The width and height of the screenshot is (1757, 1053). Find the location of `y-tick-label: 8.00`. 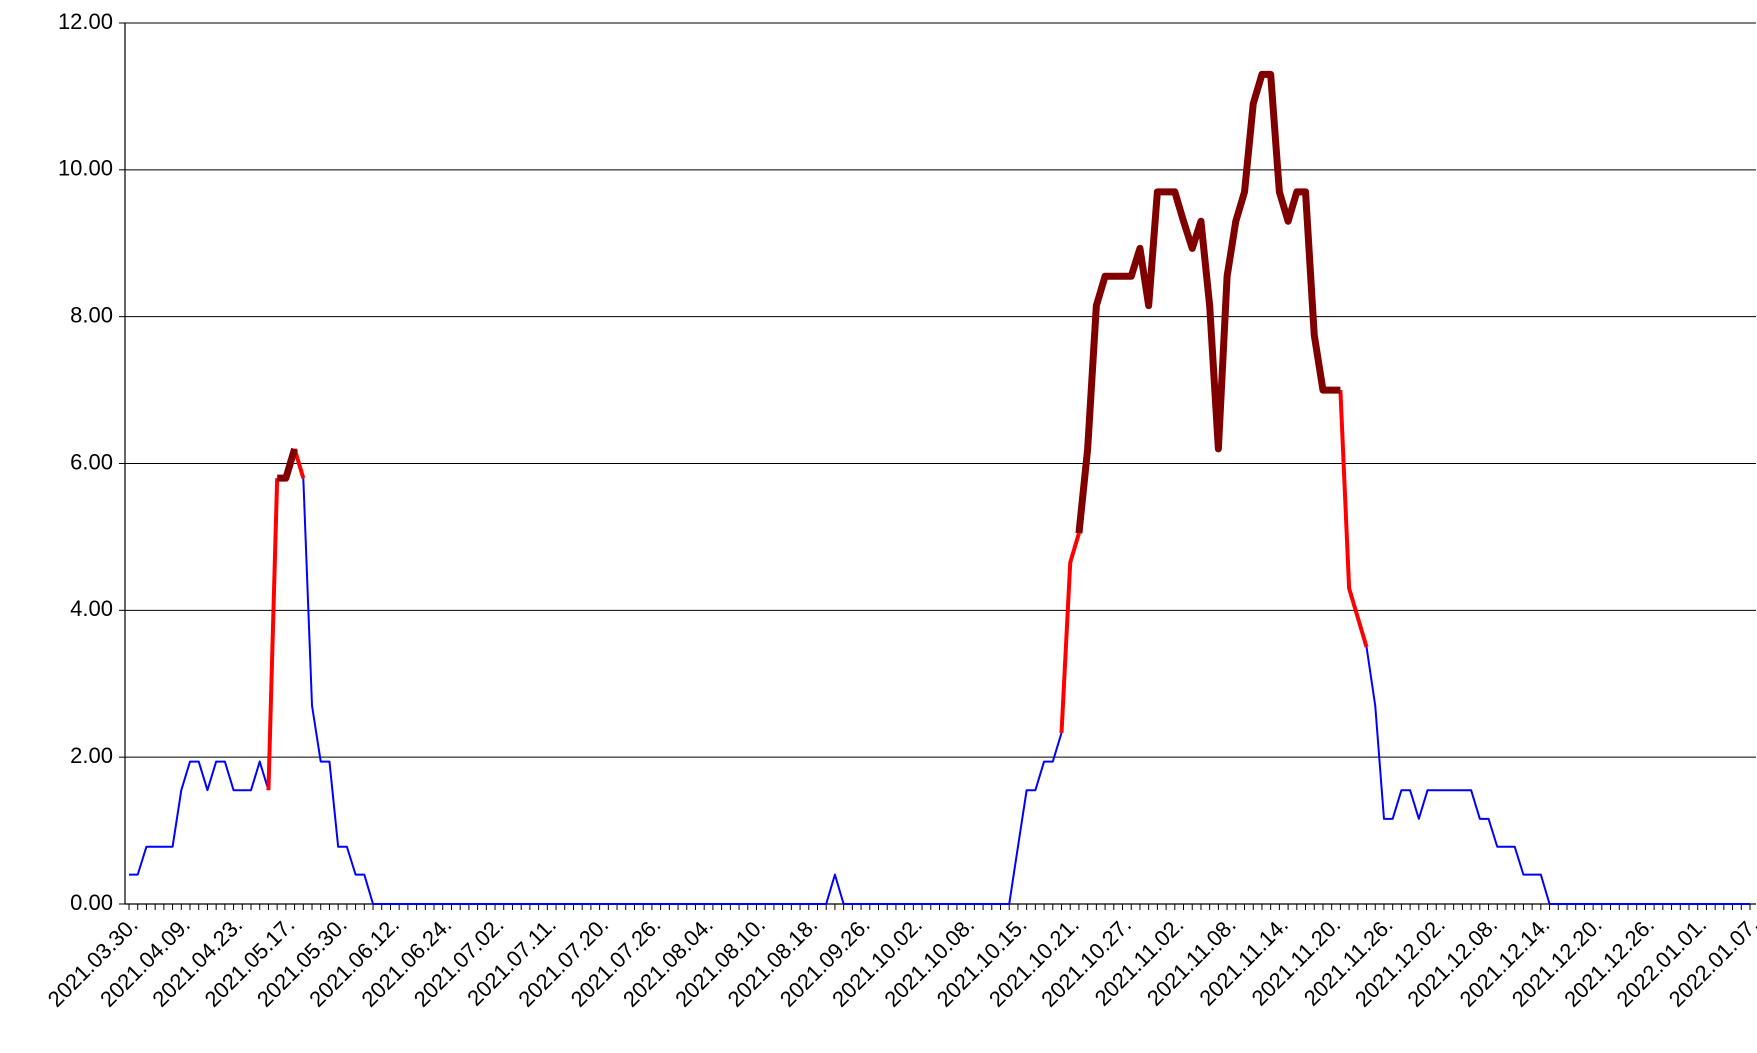

y-tick-label: 8.00 is located at coordinates (91, 314).